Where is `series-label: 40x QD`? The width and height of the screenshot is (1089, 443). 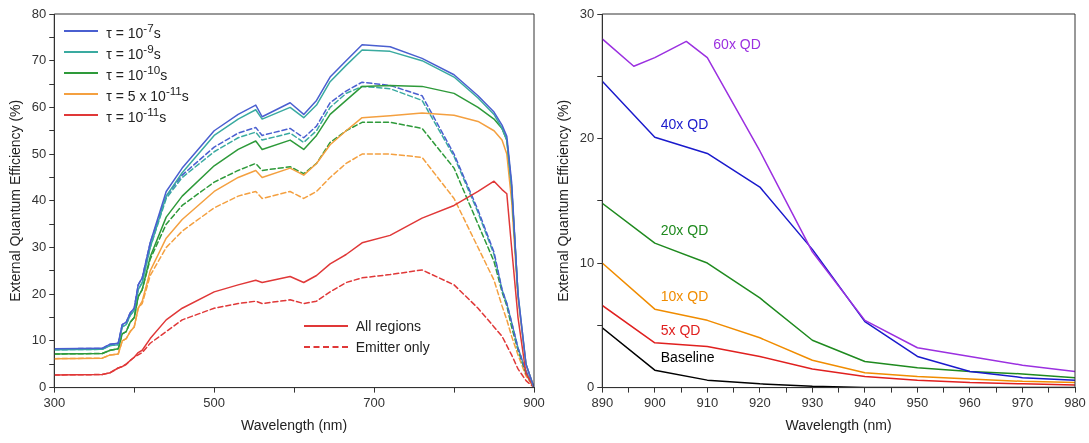
series-label: 40x QD is located at coordinates (684, 124).